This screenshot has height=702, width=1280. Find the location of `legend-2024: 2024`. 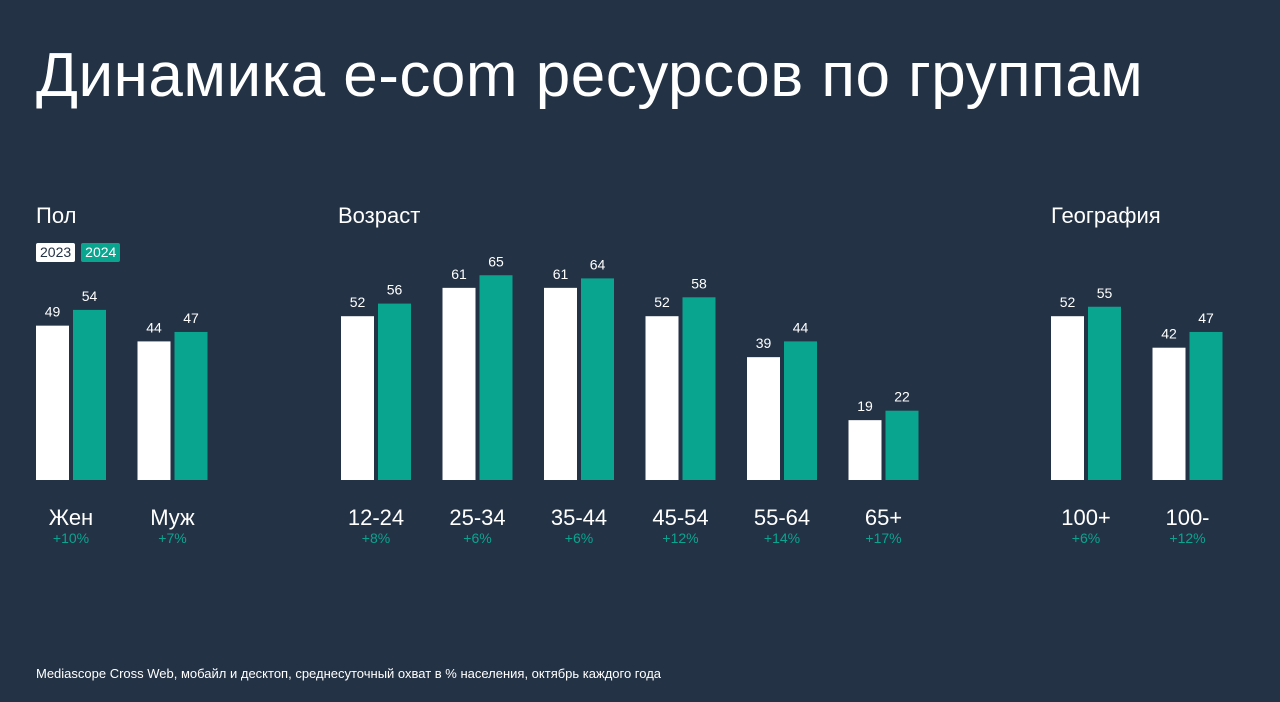

legend-2024: 2024 is located at coordinates (101, 252).